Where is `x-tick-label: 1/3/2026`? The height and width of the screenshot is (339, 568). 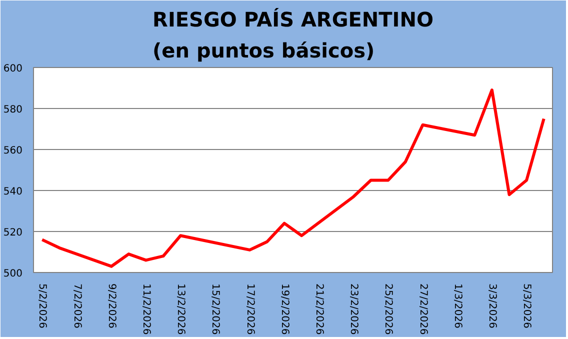 x-tick-label: 1/3/2026 is located at coordinates (457, 306).